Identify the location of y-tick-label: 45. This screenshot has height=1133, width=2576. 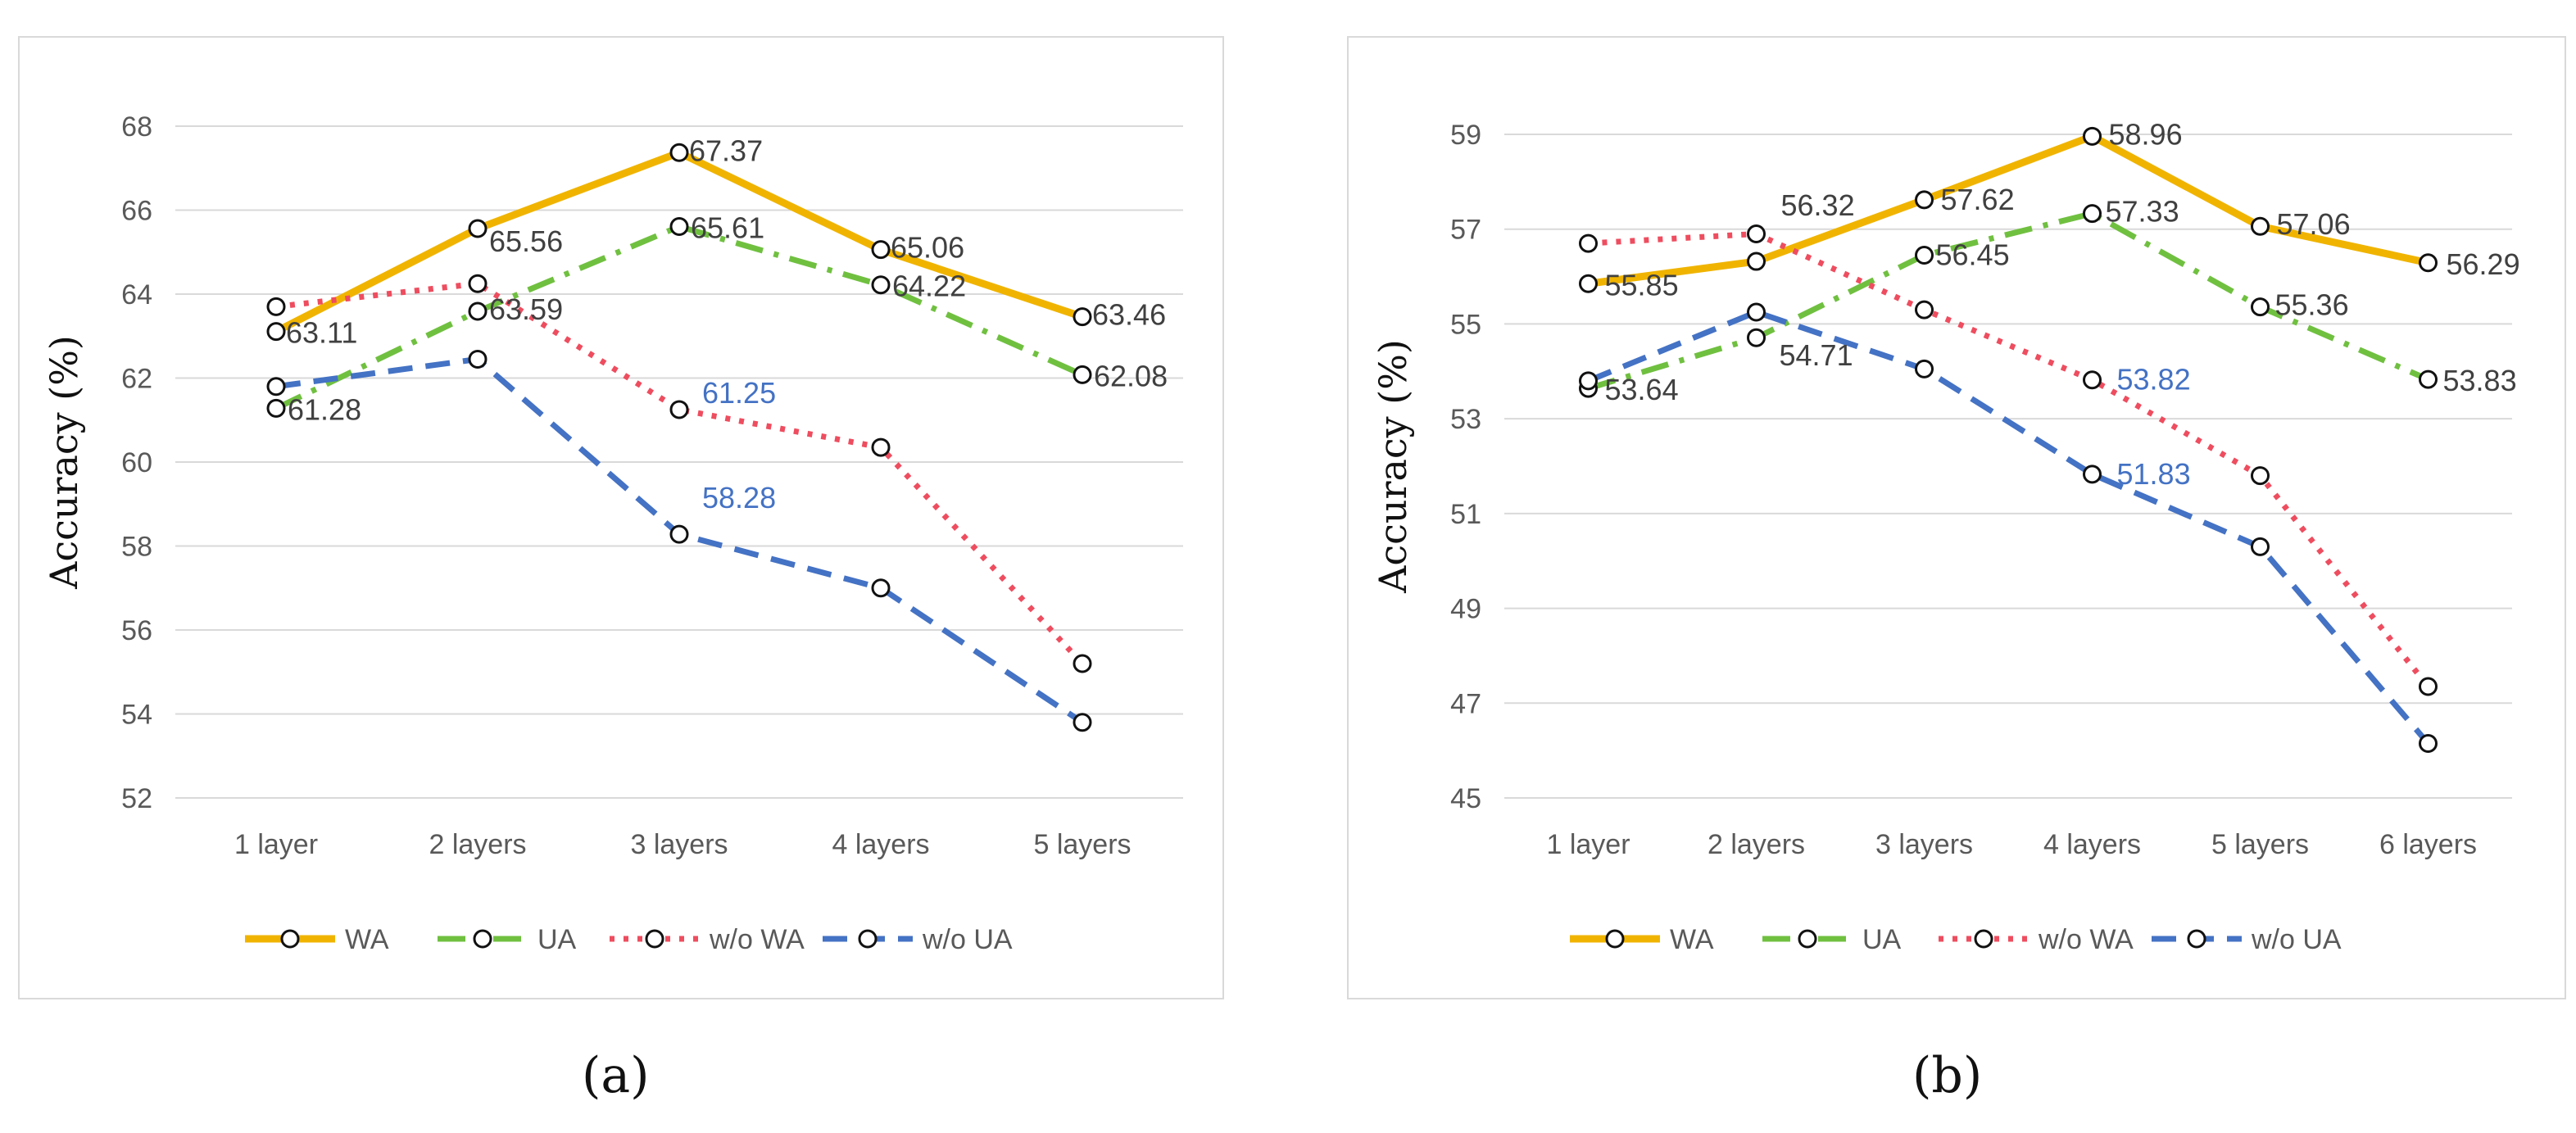
(1465, 798).